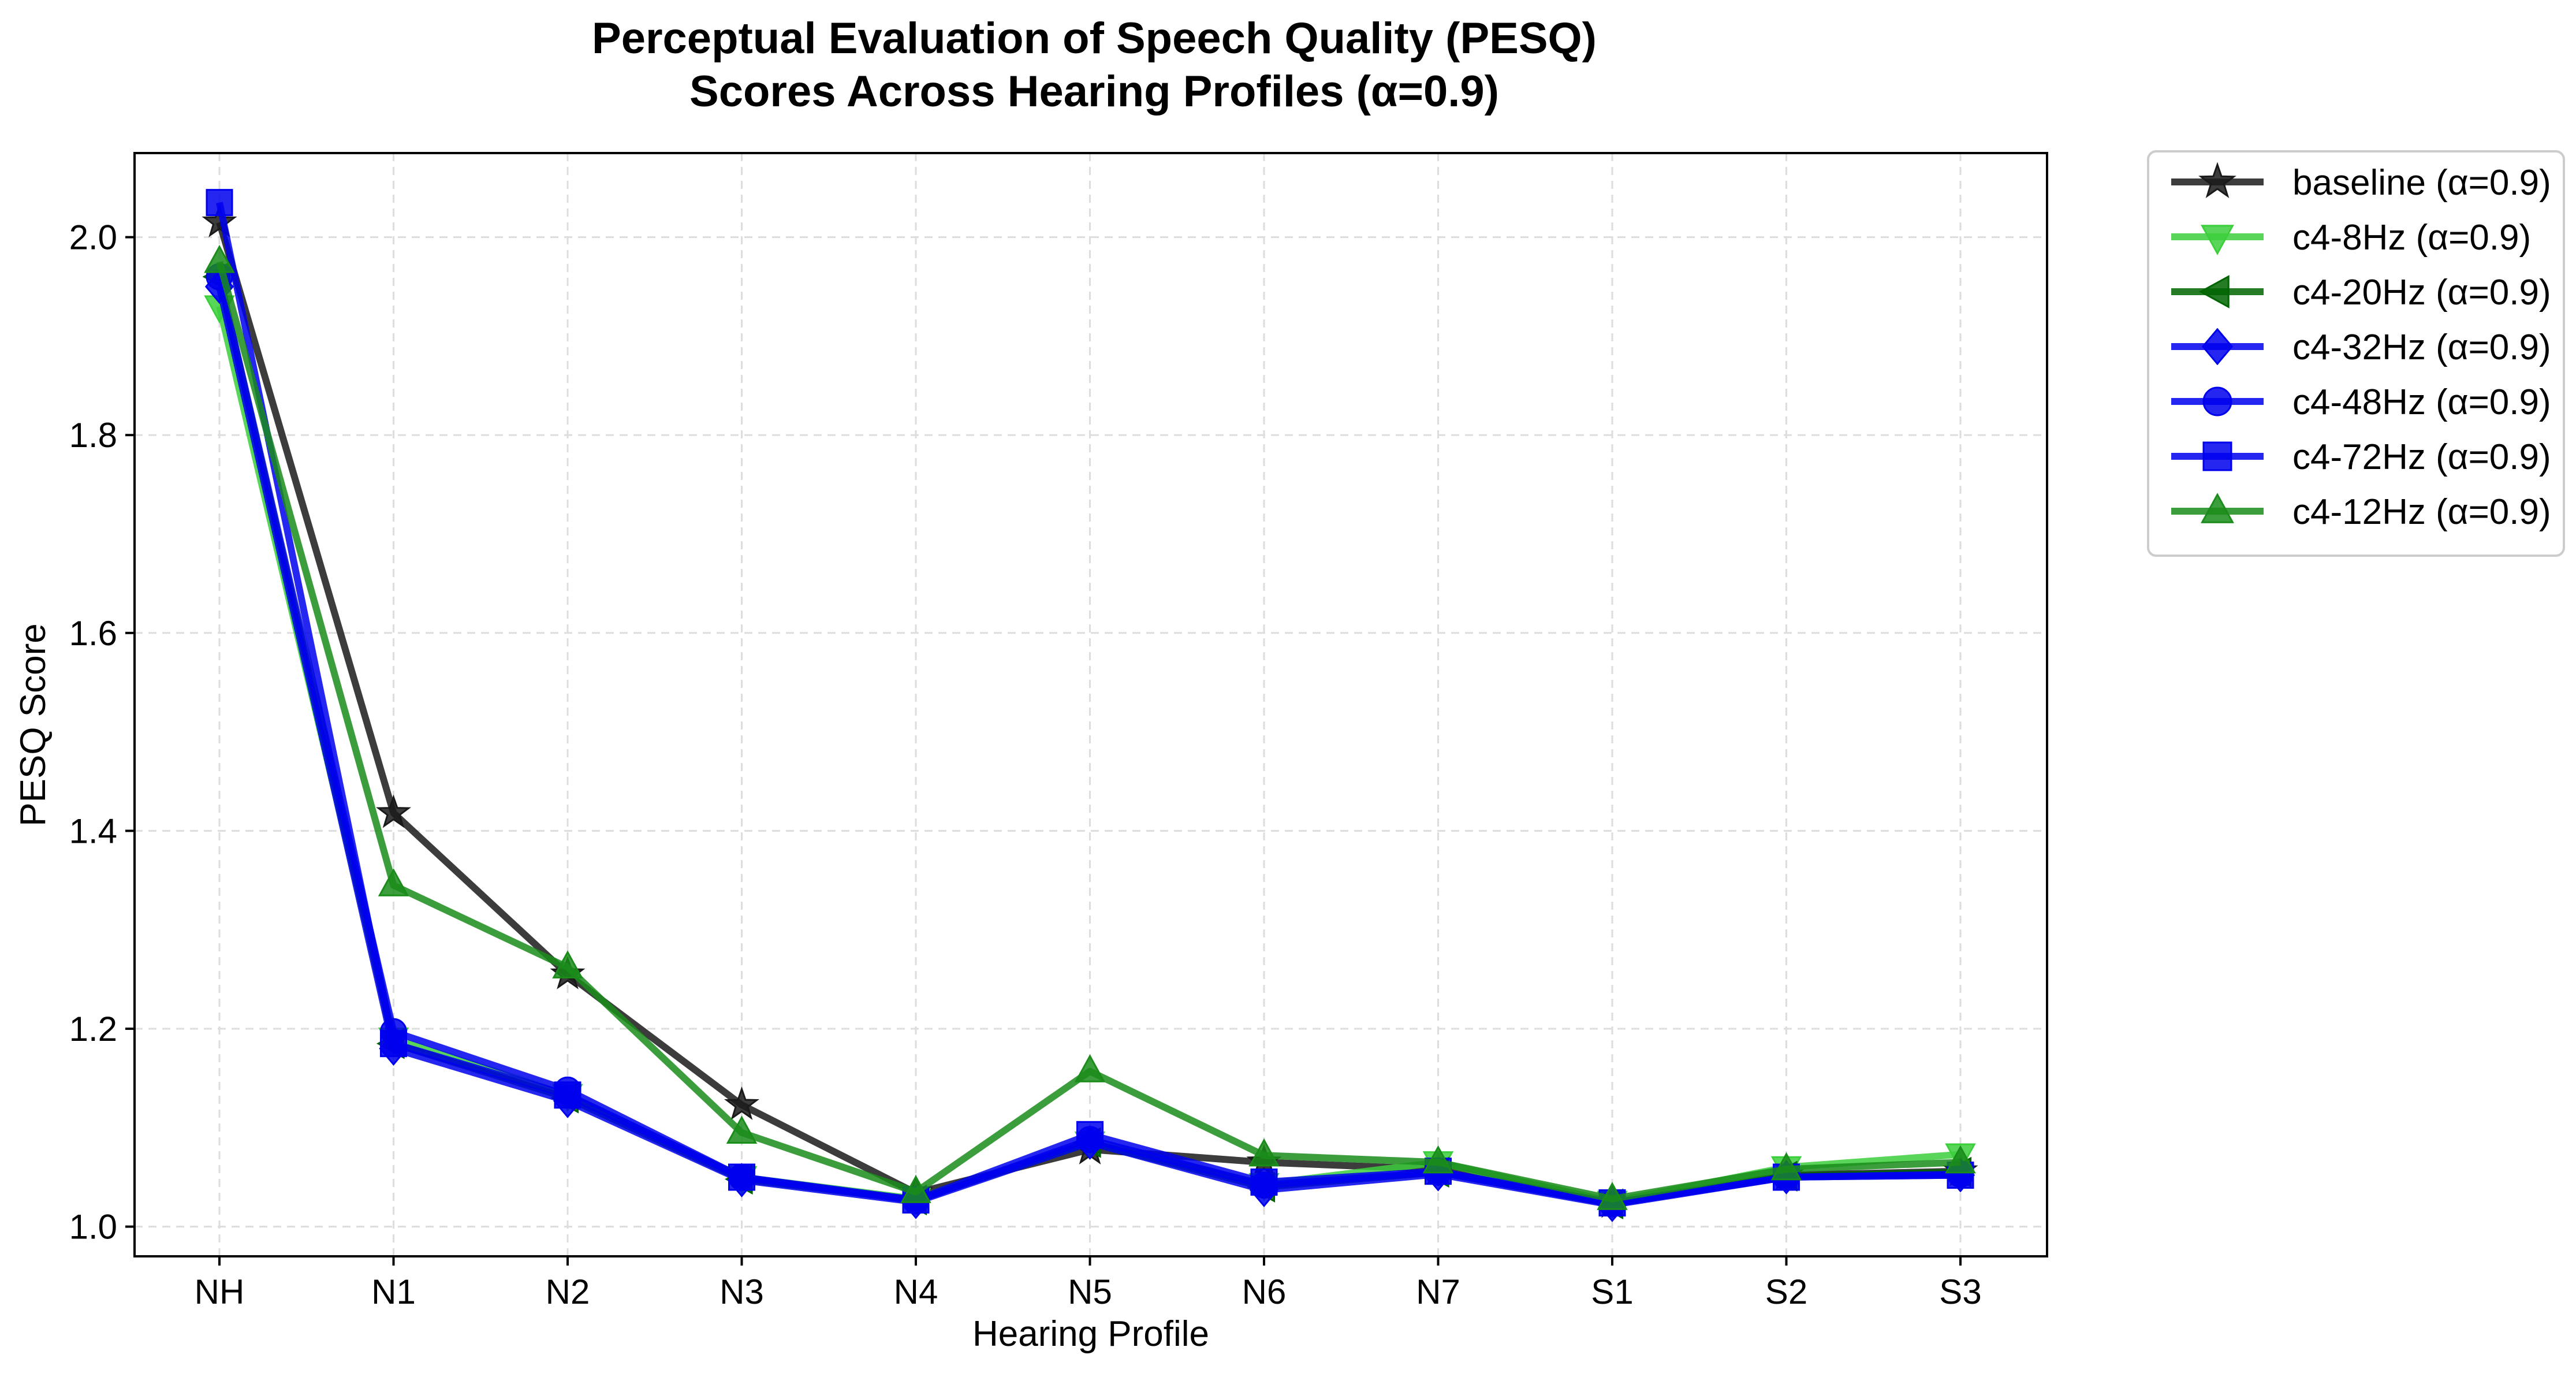  I want to click on x-tick-label: S1, so click(1612, 1291).